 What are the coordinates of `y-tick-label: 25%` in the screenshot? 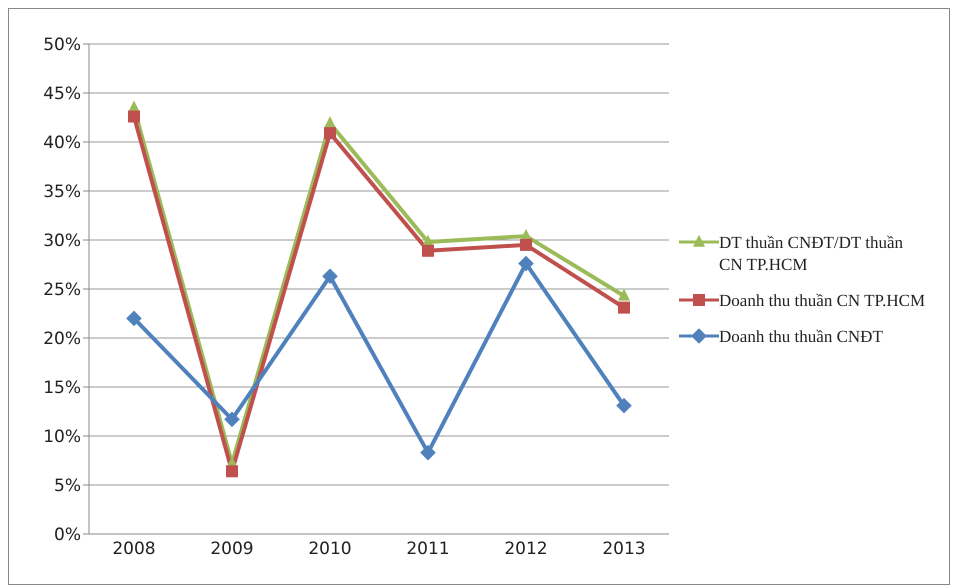 It's located at (62, 290).